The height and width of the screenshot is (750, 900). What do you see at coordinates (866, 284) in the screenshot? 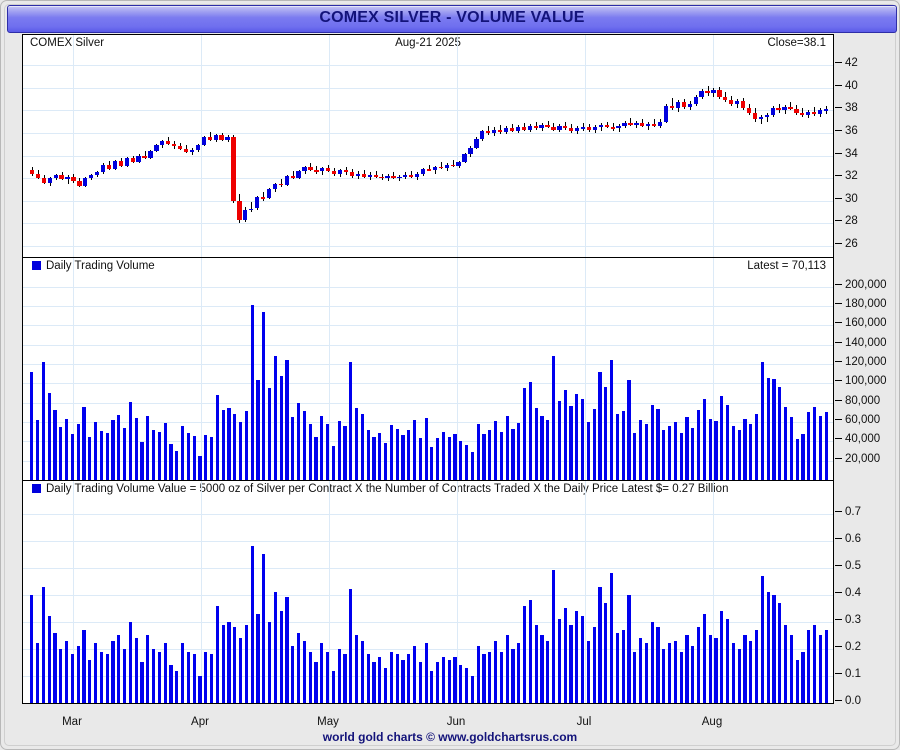
I see `y-tick-label: 200,000` at bounding box center [866, 284].